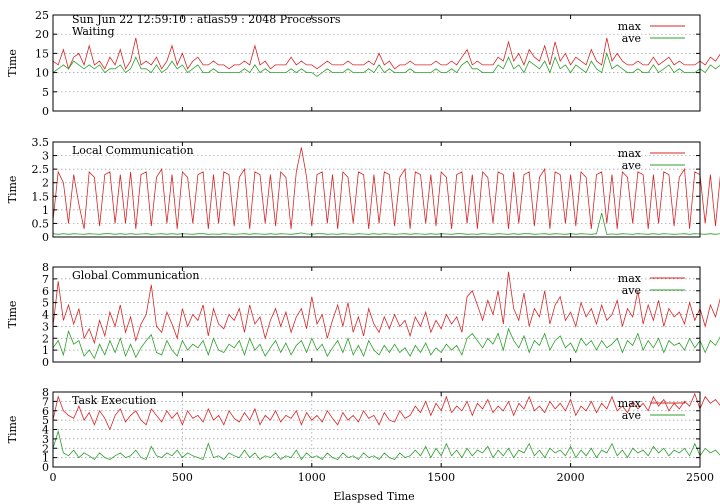  What do you see at coordinates (114, 400) in the screenshot?
I see `panel-4-title: Task Execution` at bounding box center [114, 400].